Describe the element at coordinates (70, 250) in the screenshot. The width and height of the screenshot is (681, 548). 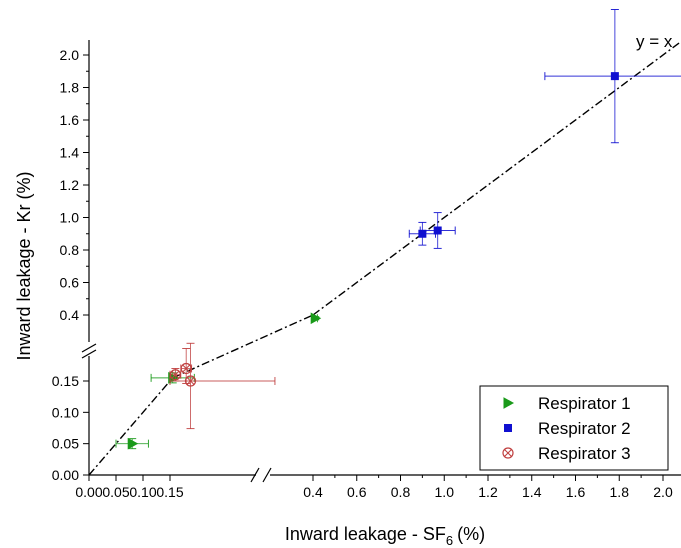
I see `y-tick-label: 0.8` at that location.